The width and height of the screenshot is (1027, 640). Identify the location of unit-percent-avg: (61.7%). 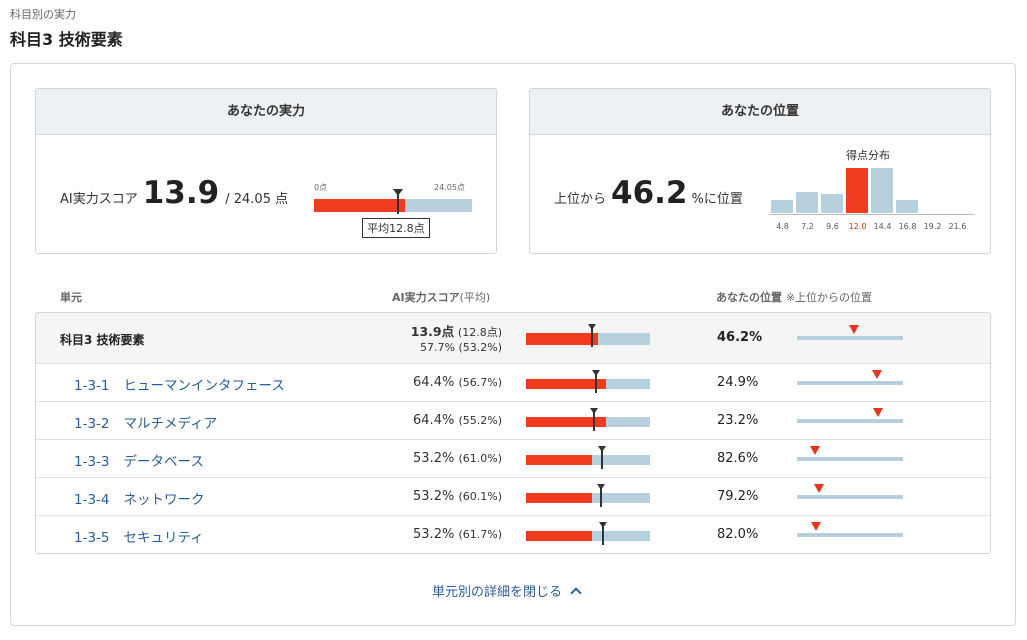
(480, 534).